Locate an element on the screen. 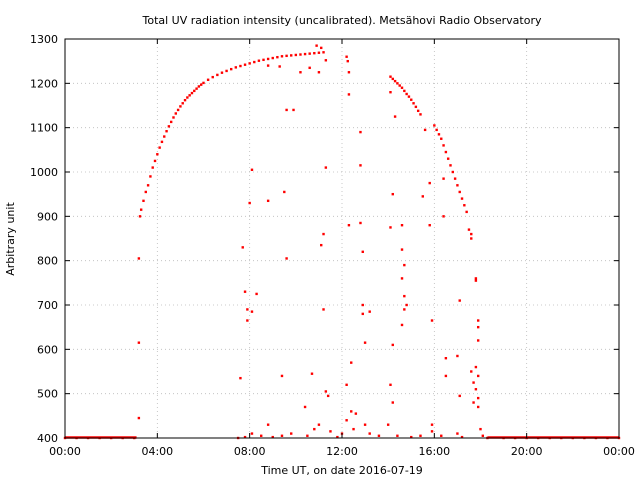 This screenshot has height=480, width=640. x-tick-label: 16:00 is located at coordinates (434, 451).